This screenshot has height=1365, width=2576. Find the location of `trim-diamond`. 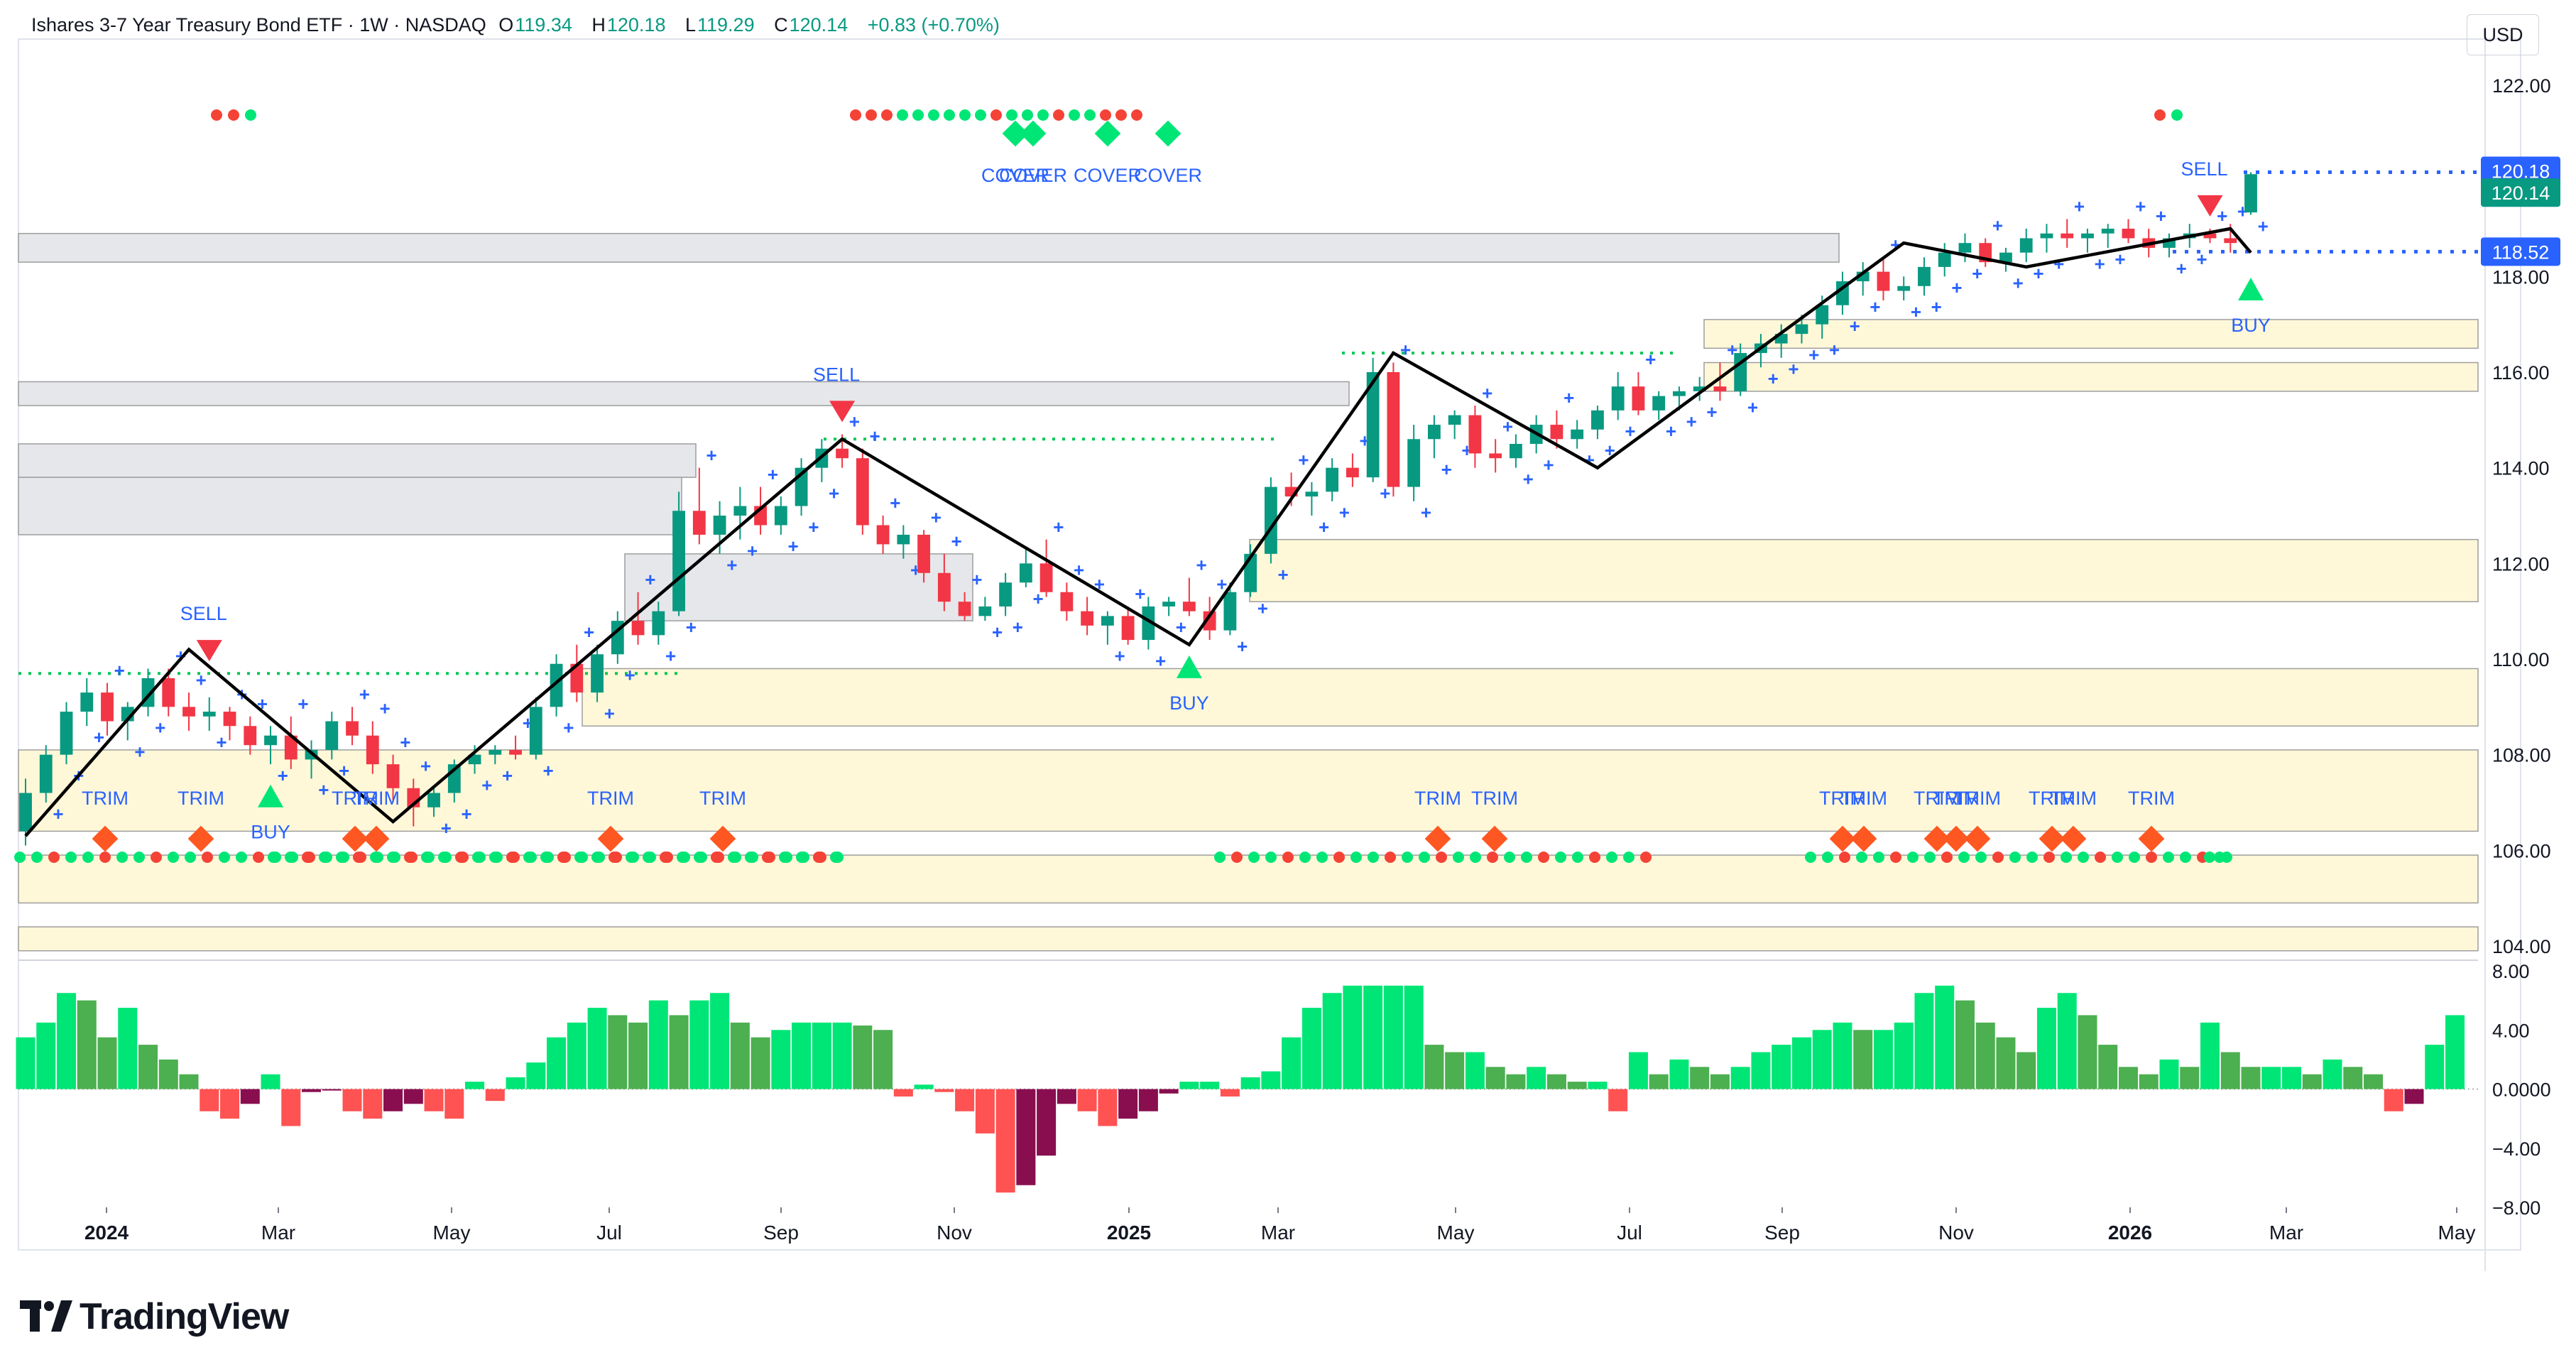

trim-diamond is located at coordinates (376, 838).